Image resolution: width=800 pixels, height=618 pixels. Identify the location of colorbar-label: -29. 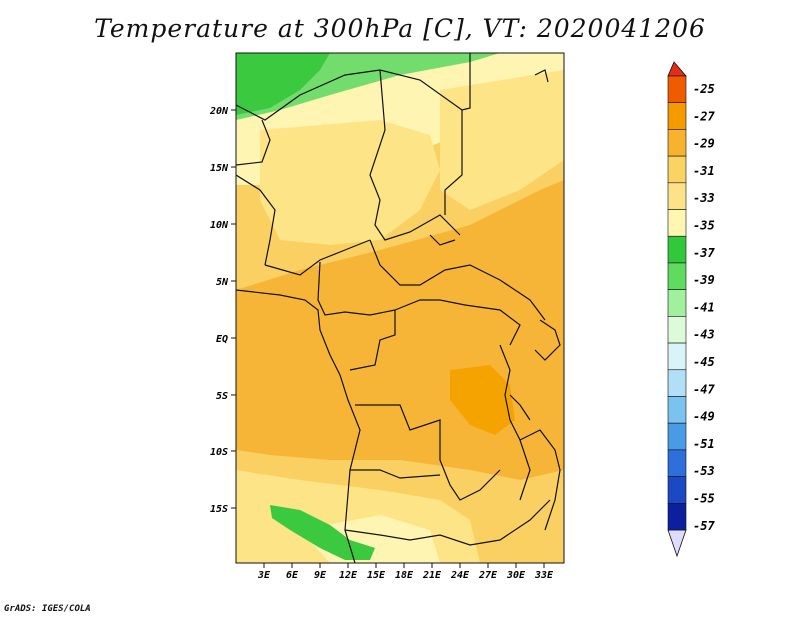
(704, 144).